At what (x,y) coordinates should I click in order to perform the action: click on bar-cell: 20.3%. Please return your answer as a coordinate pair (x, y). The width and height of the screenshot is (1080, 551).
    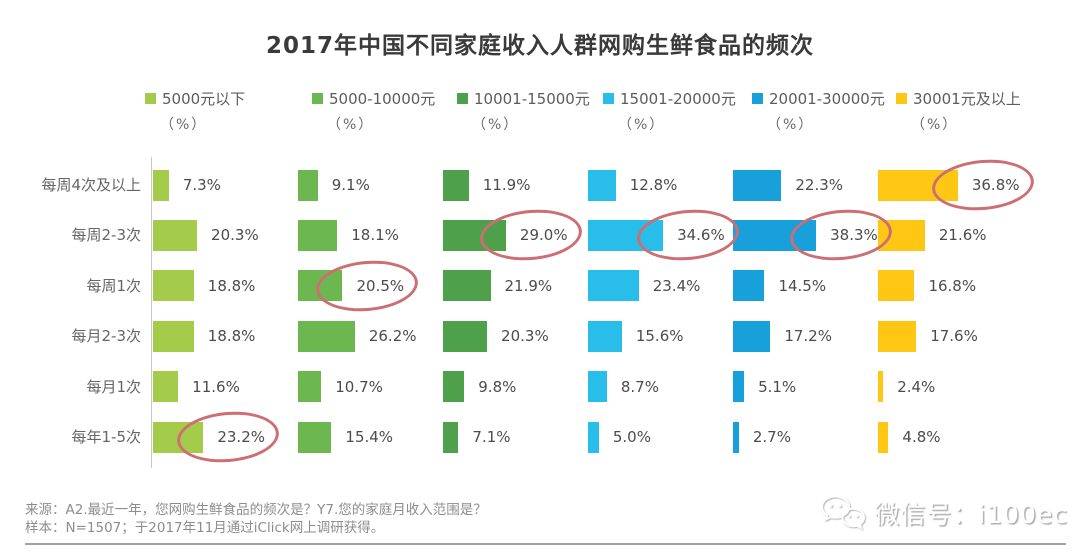
    Looking at the image, I should click on (206, 235).